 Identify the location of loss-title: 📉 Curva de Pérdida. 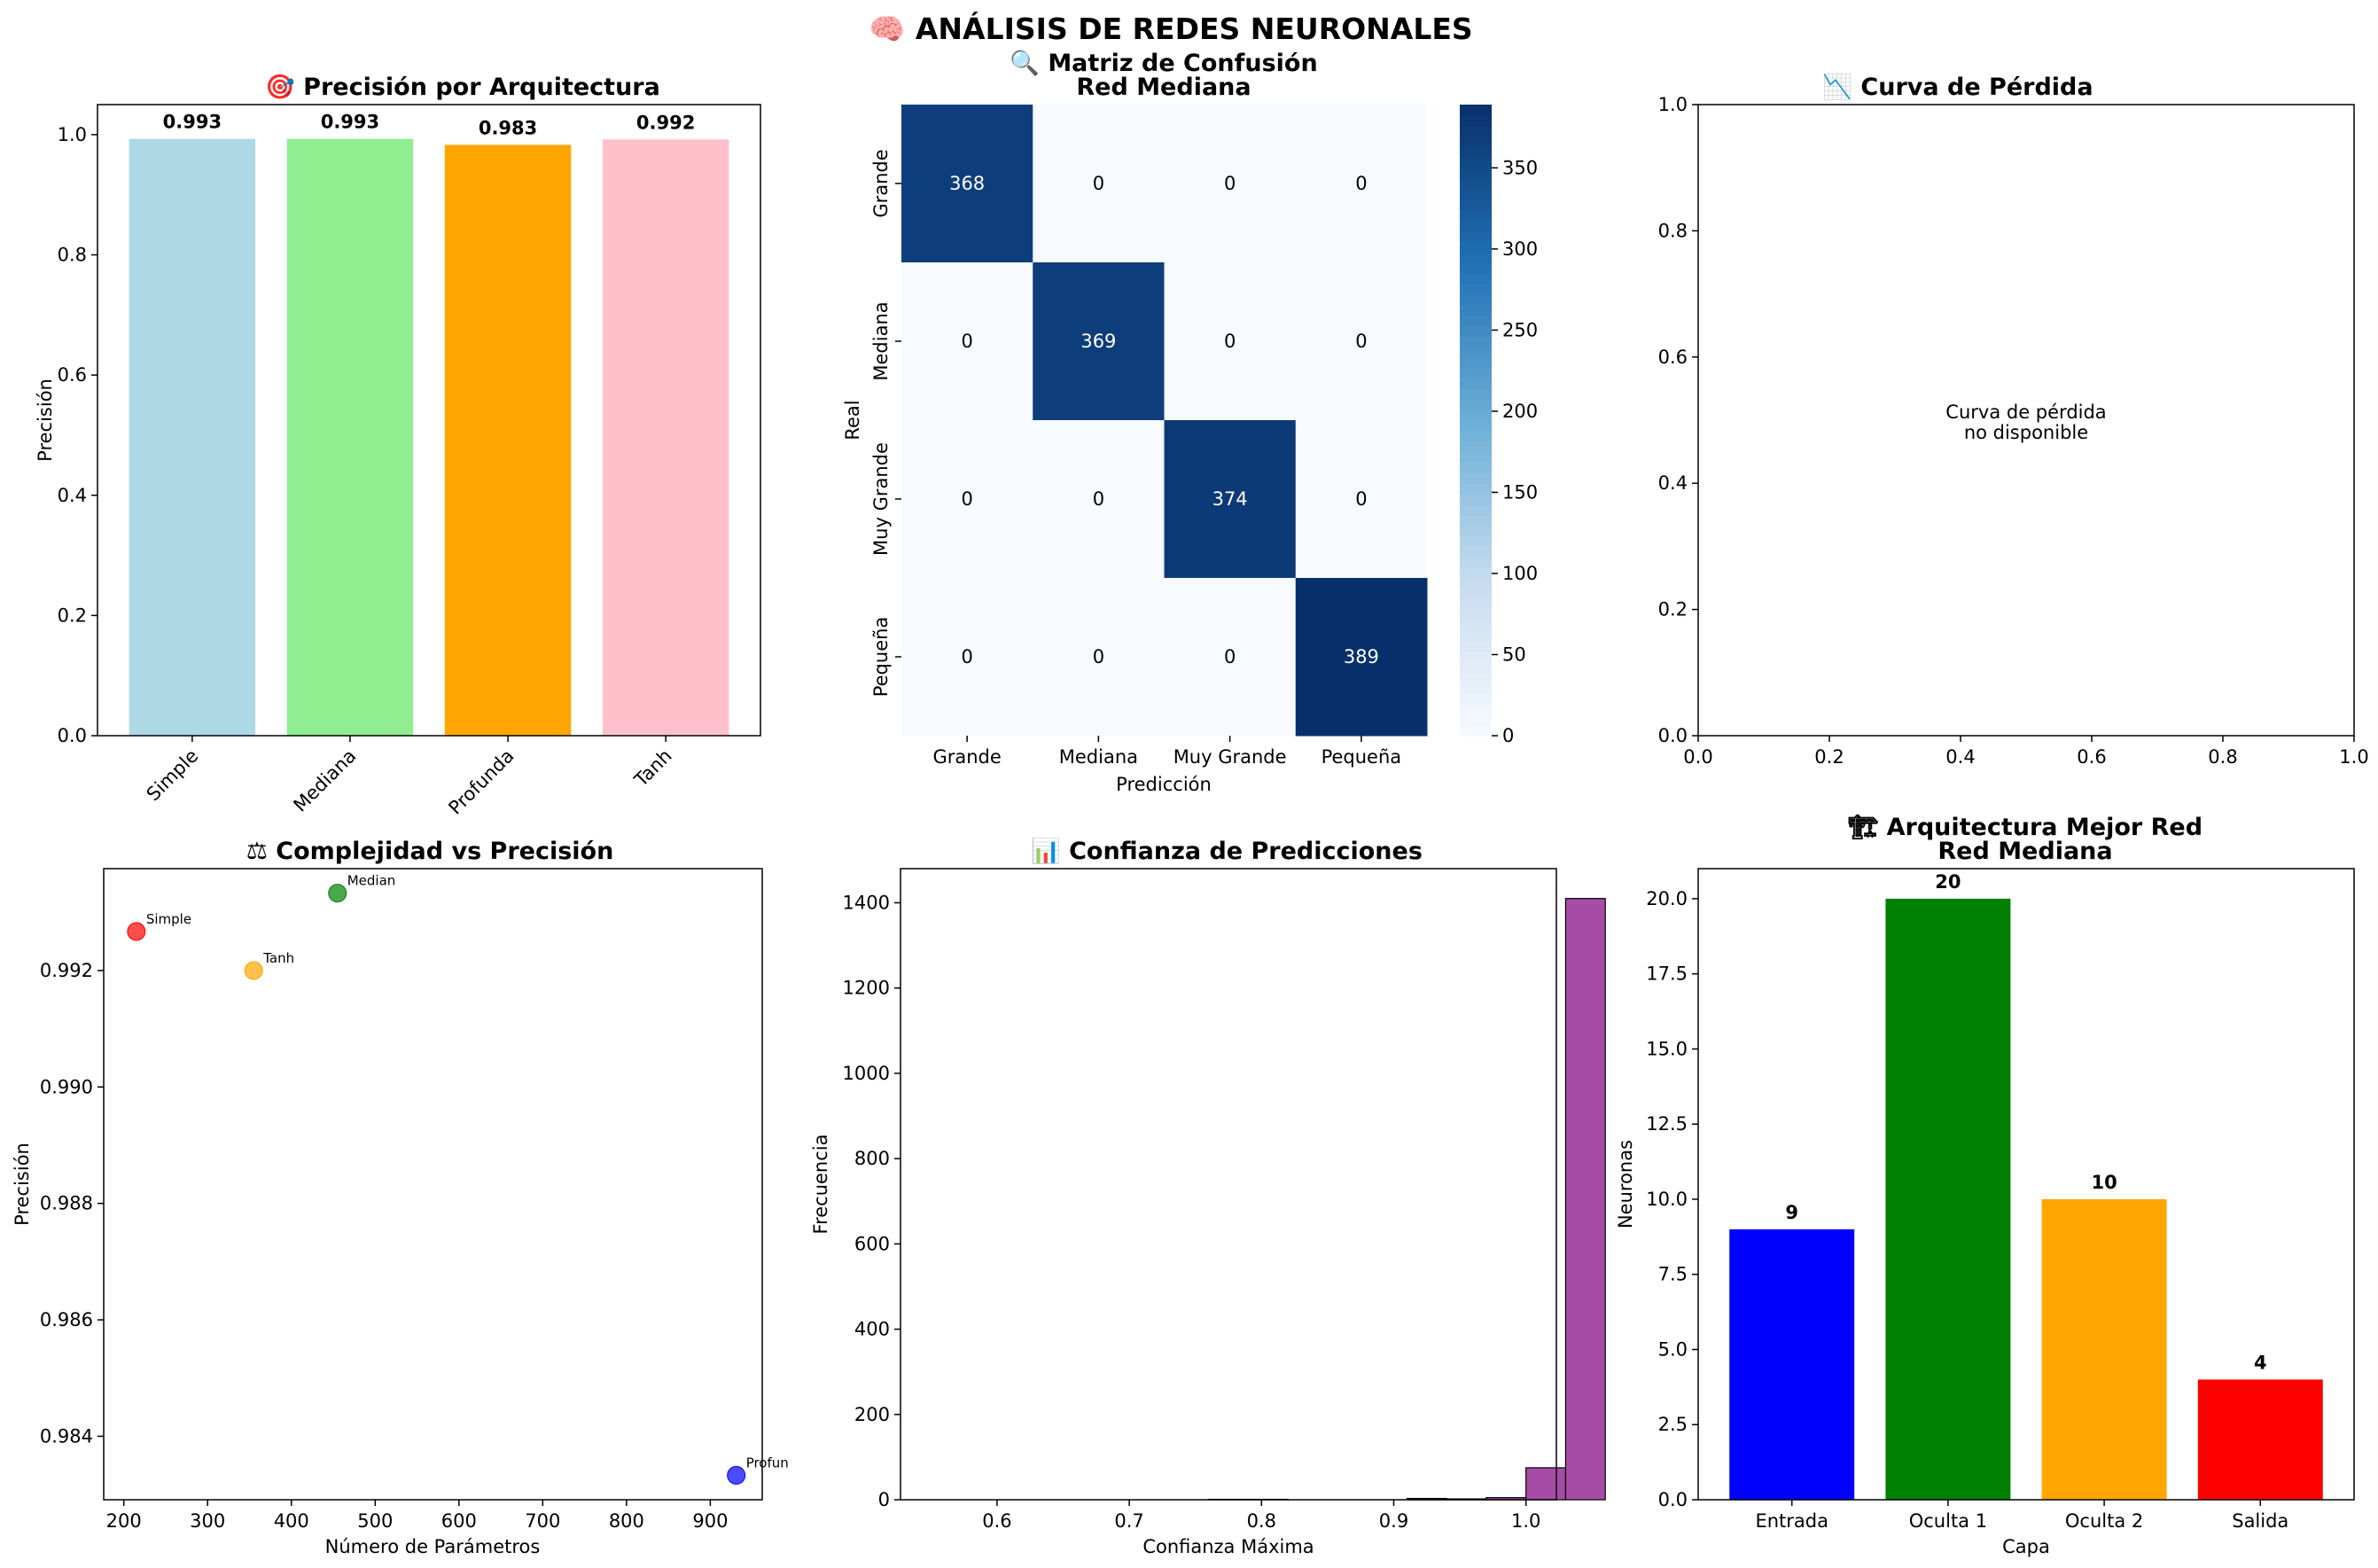
(1958, 87).